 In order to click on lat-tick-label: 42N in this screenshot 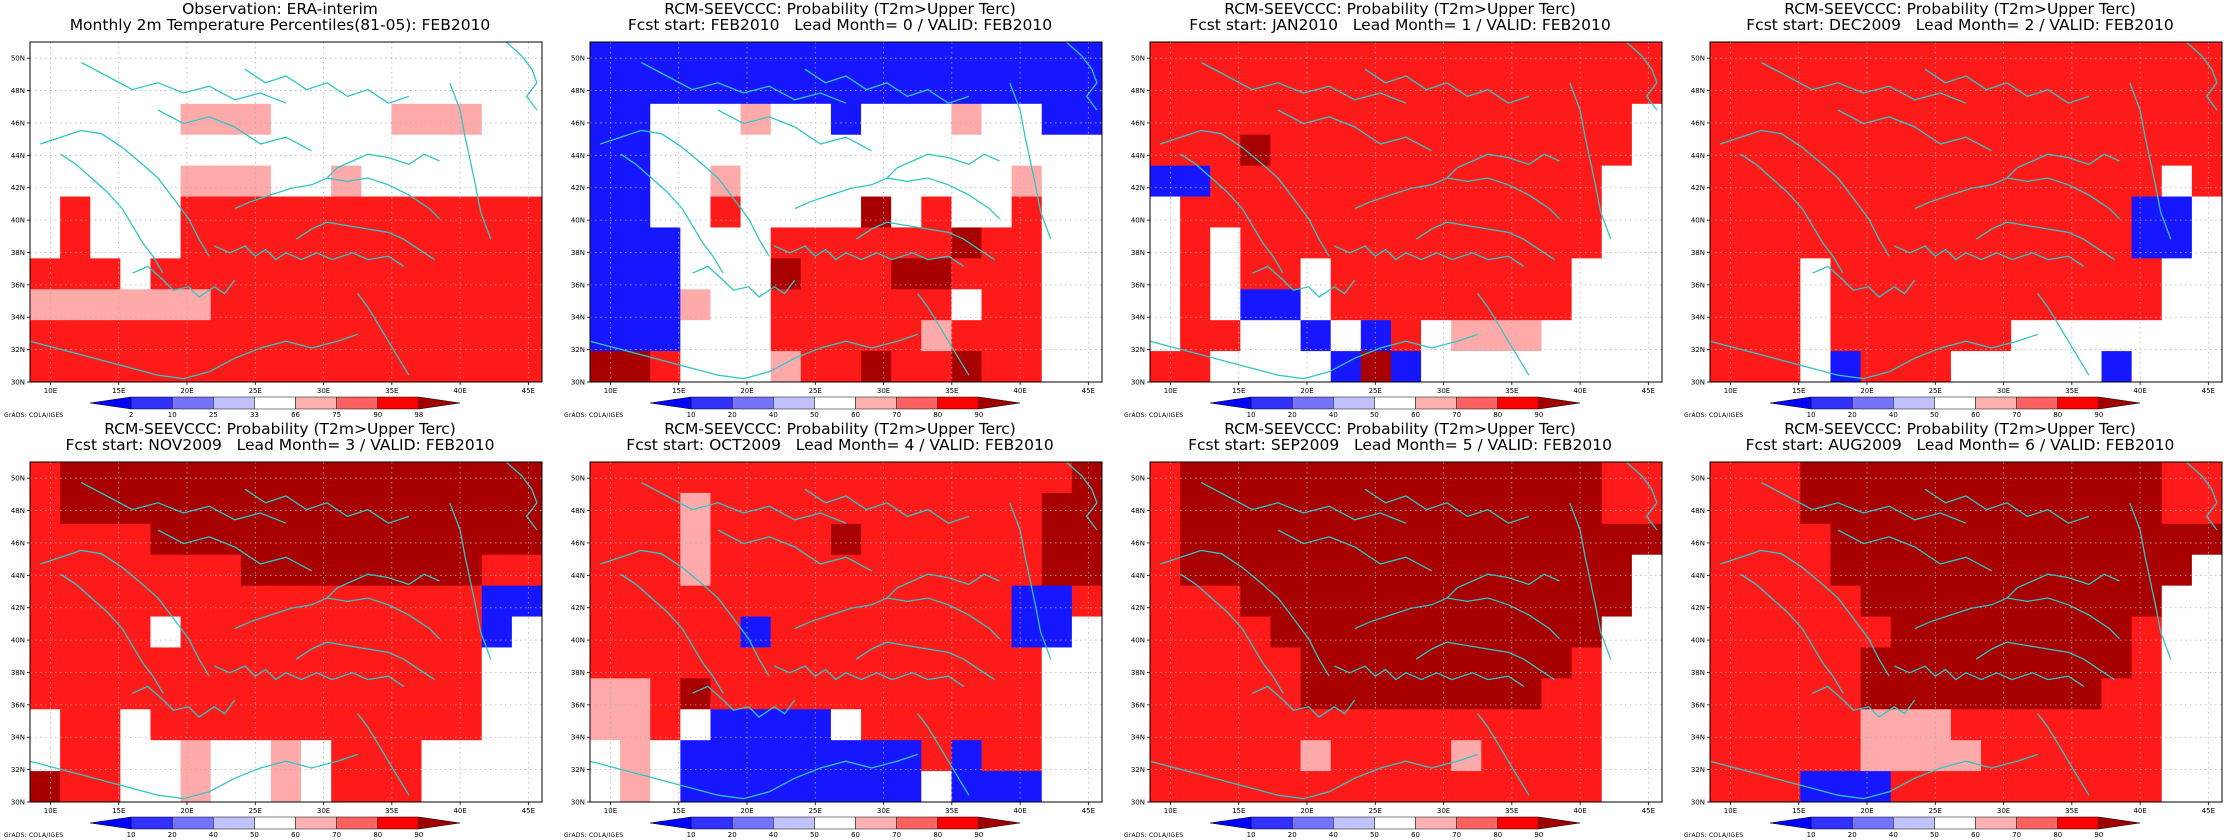, I will do `click(1698, 608)`.